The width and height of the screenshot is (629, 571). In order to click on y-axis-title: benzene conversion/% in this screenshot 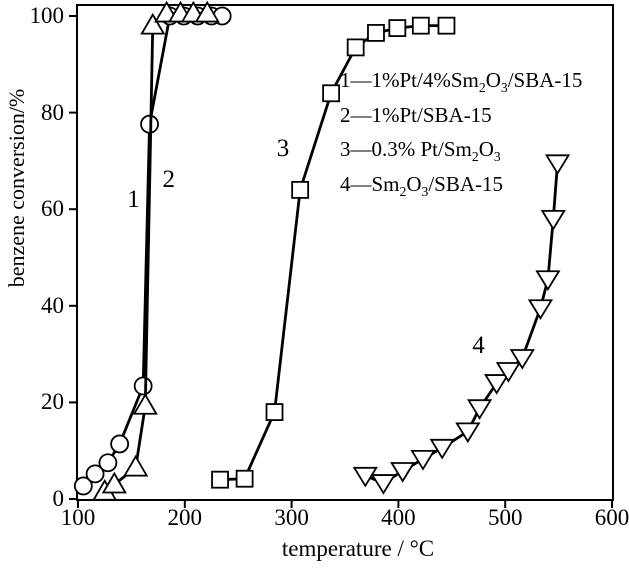, I will do `click(16, 188)`.